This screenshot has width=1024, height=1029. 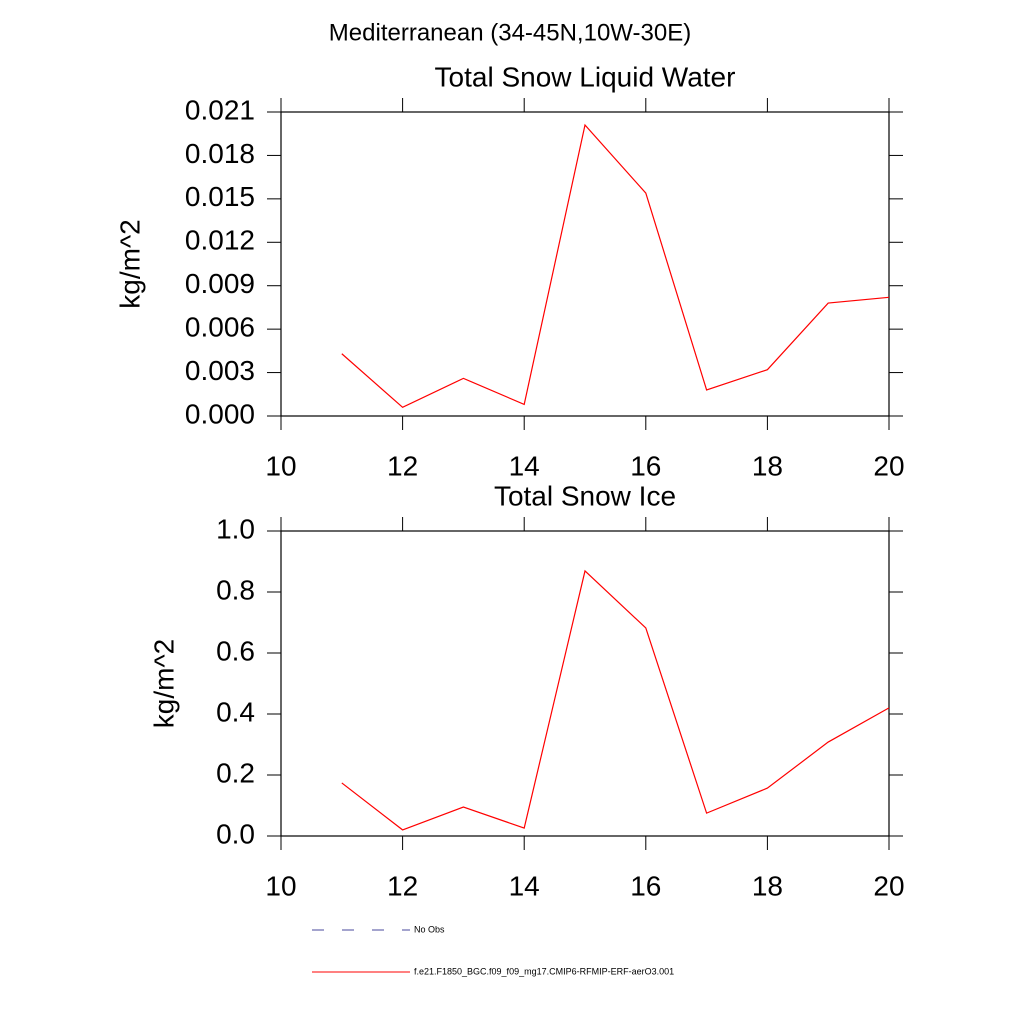 I want to click on legend-label: No Obs, so click(x=429, y=929).